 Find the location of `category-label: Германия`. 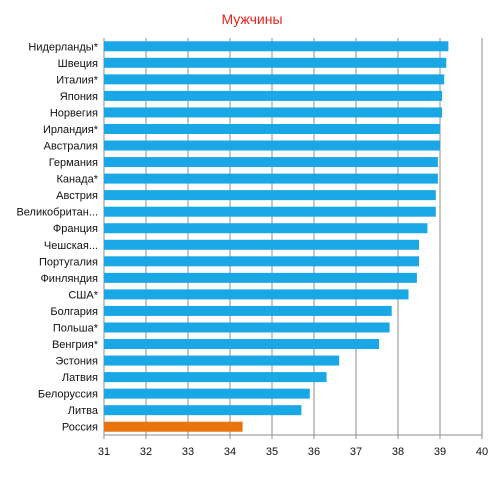

category-label: Германия is located at coordinates (73, 163).